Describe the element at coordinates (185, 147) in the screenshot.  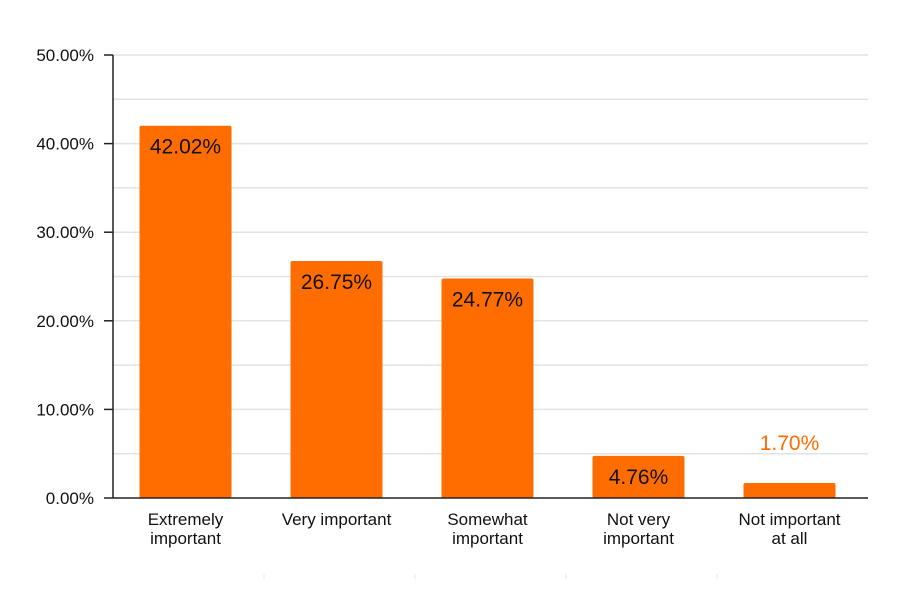
I see `data-label: 42.02%` at that location.